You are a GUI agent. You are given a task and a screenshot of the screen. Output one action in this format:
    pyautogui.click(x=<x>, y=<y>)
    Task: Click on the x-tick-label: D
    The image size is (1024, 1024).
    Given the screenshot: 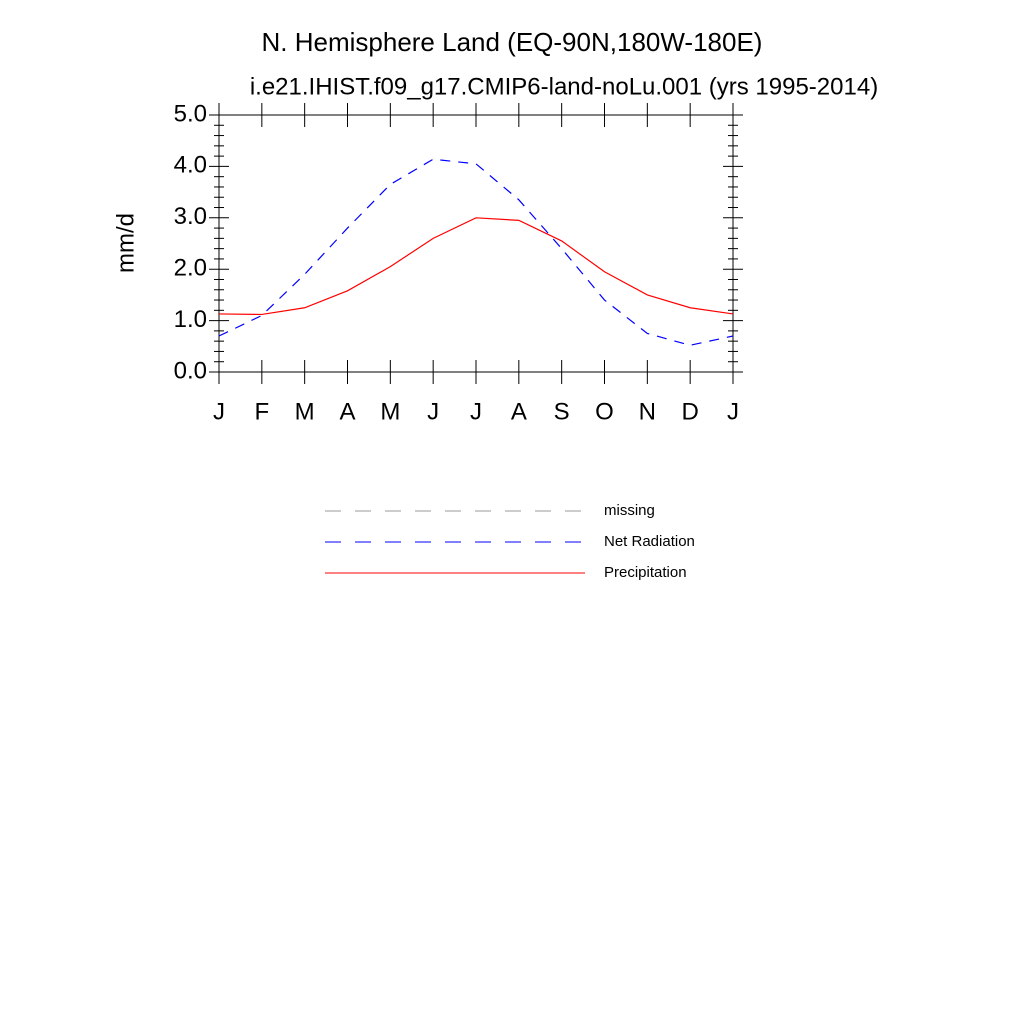 What is the action you would take?
    pyautogui.click(x=689, y=411)
    